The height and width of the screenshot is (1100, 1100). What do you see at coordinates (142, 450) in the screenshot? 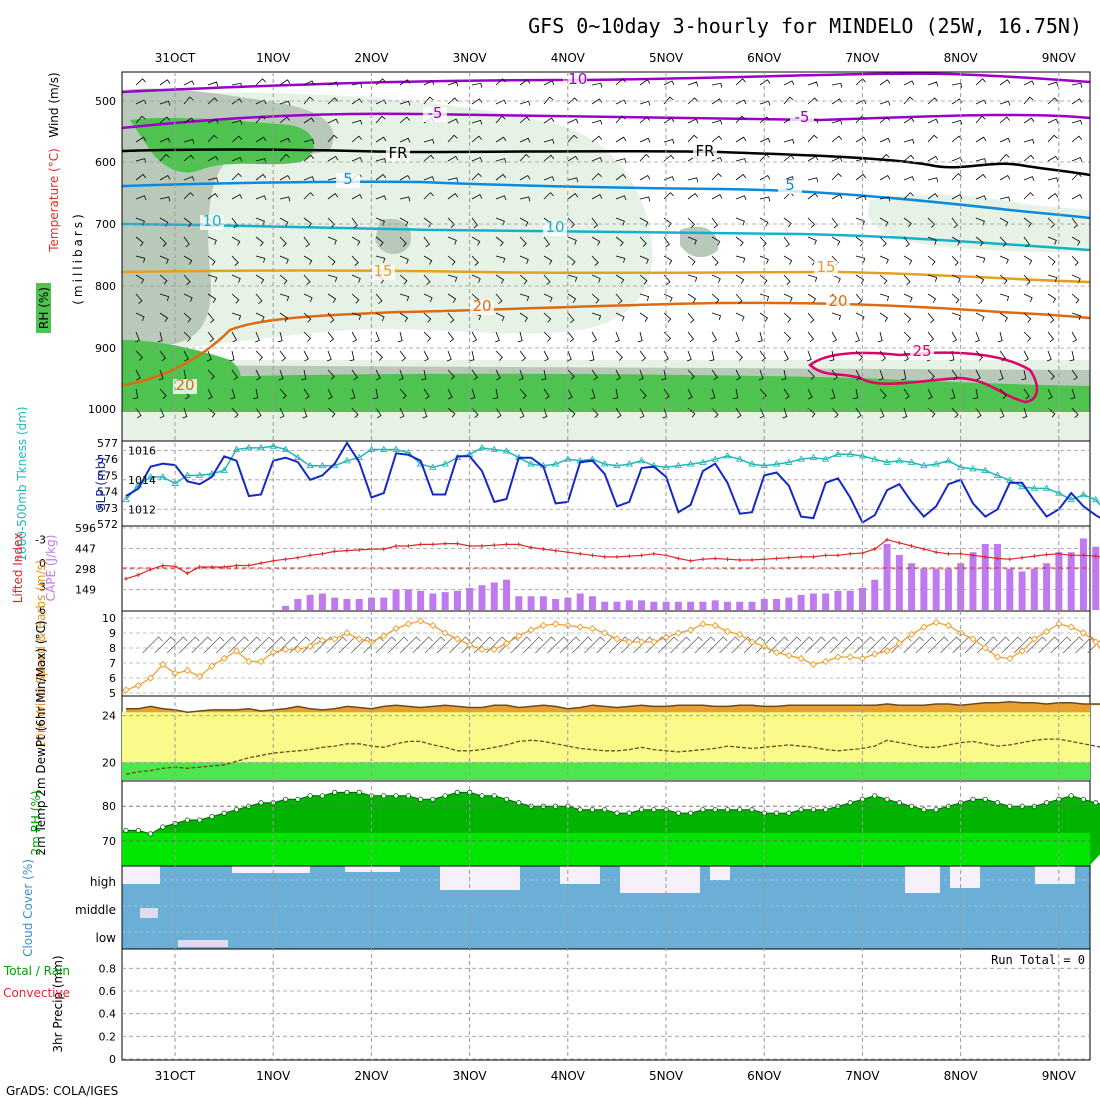
I see `slp-tick-label: 1016` at bounding box center [142, 450].